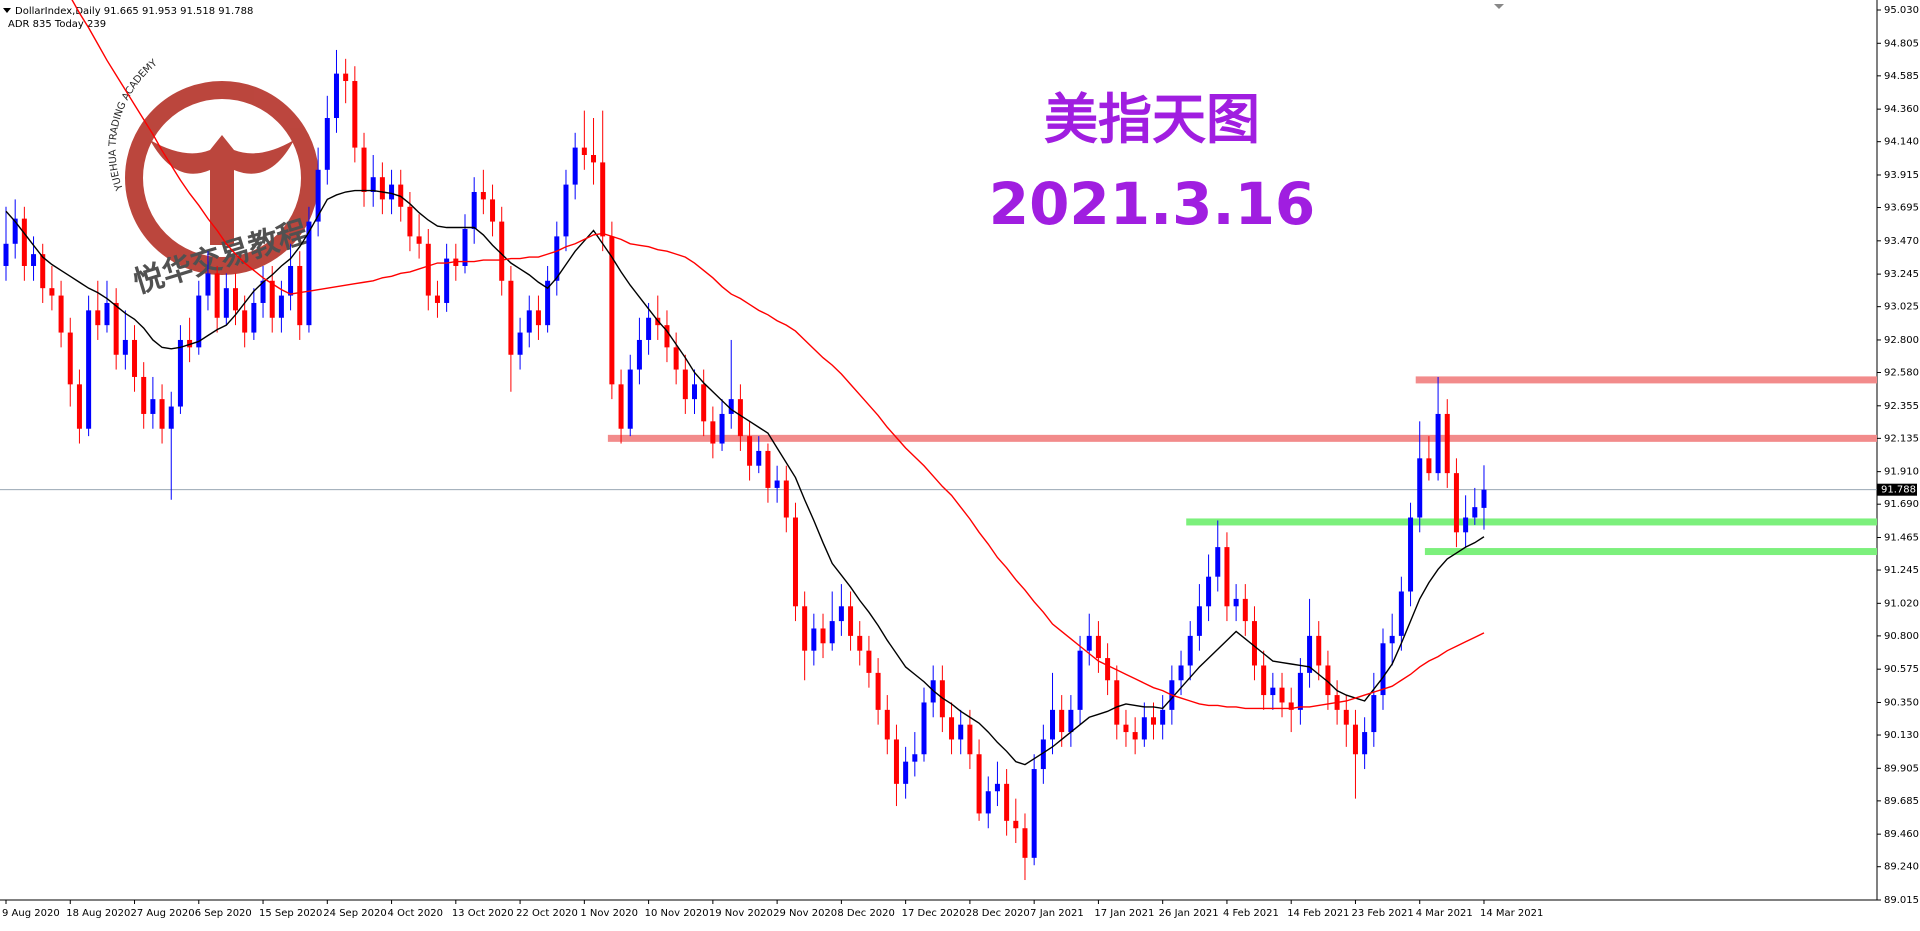  Describe the element at coordinates (866, 913) in the screenshot. I see `x-tick-label: 8 Dec 2020` at that location.